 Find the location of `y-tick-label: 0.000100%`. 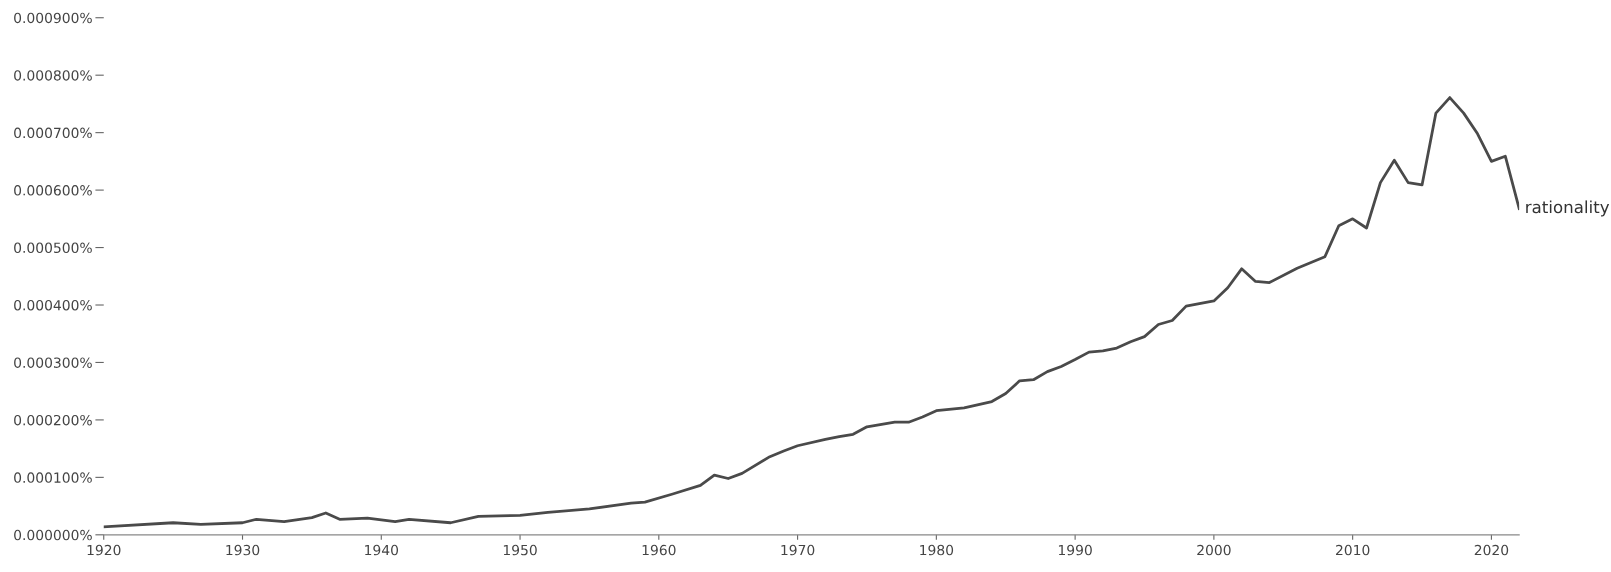

y-tick-label: 0.000100% is located at coordinates (53, 477).